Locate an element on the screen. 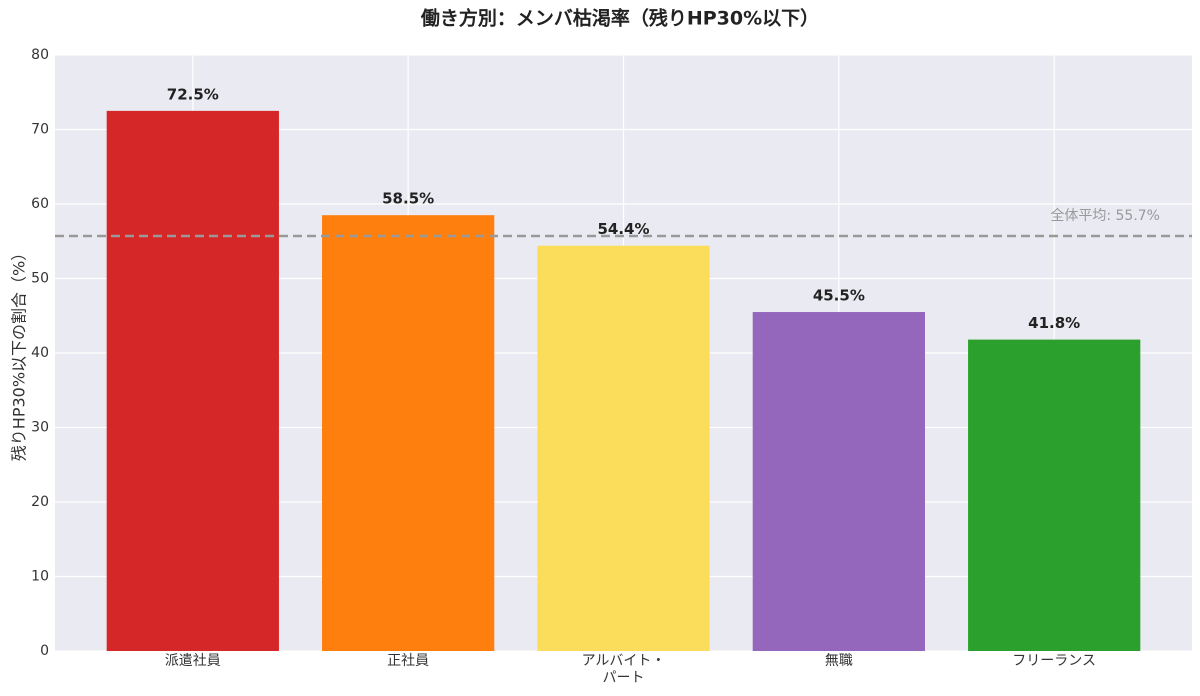  chart-title: 働き方別：メンバ枯渇率（残りHP30%以下） is located at coordinates (619, 18).